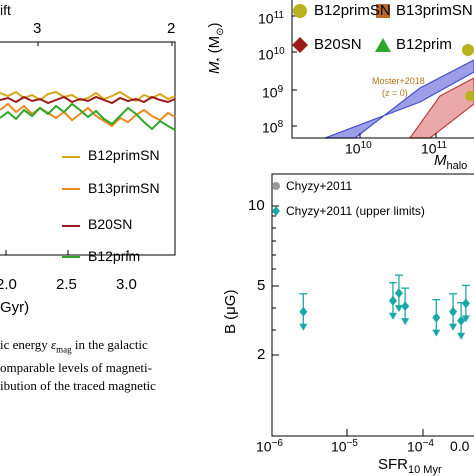 The image size is (474, 476). Describe the element at coordinates (88, 100) in the screenshot. I see `series-line-b20sn` at that location.